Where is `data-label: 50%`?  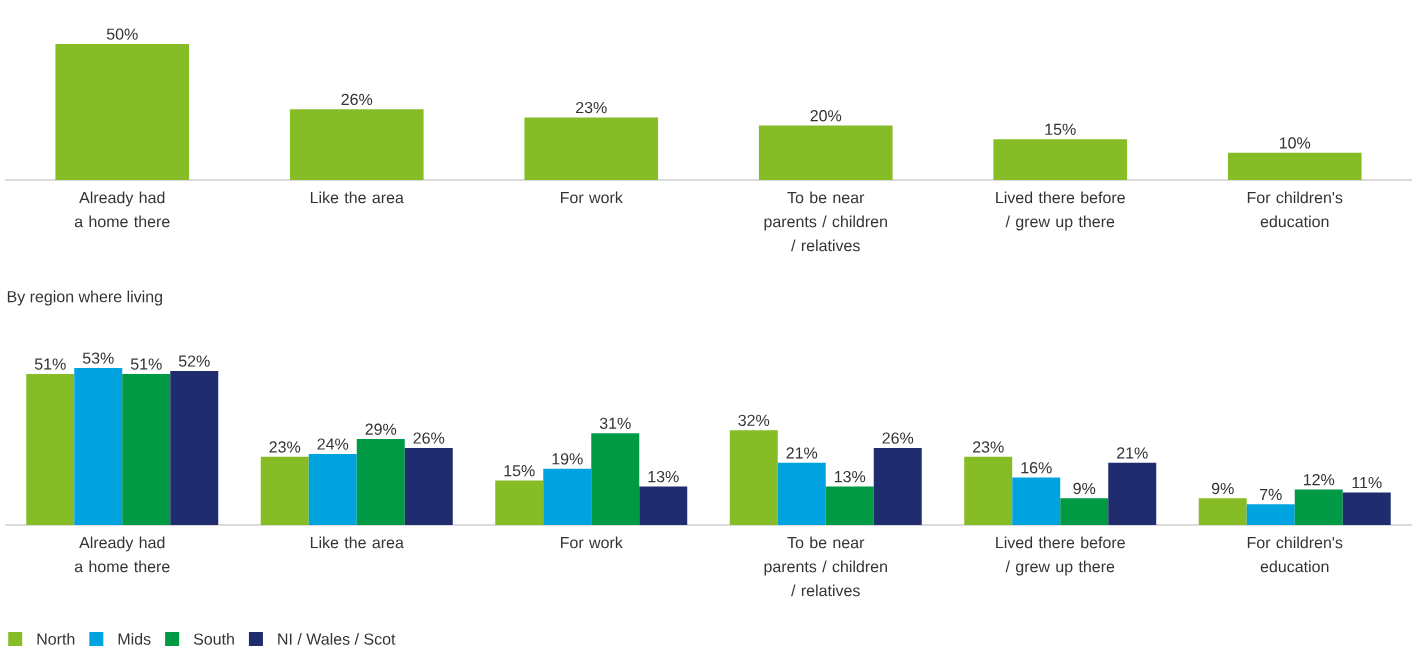
data-label: 50% is located at coordinates (122, 34).